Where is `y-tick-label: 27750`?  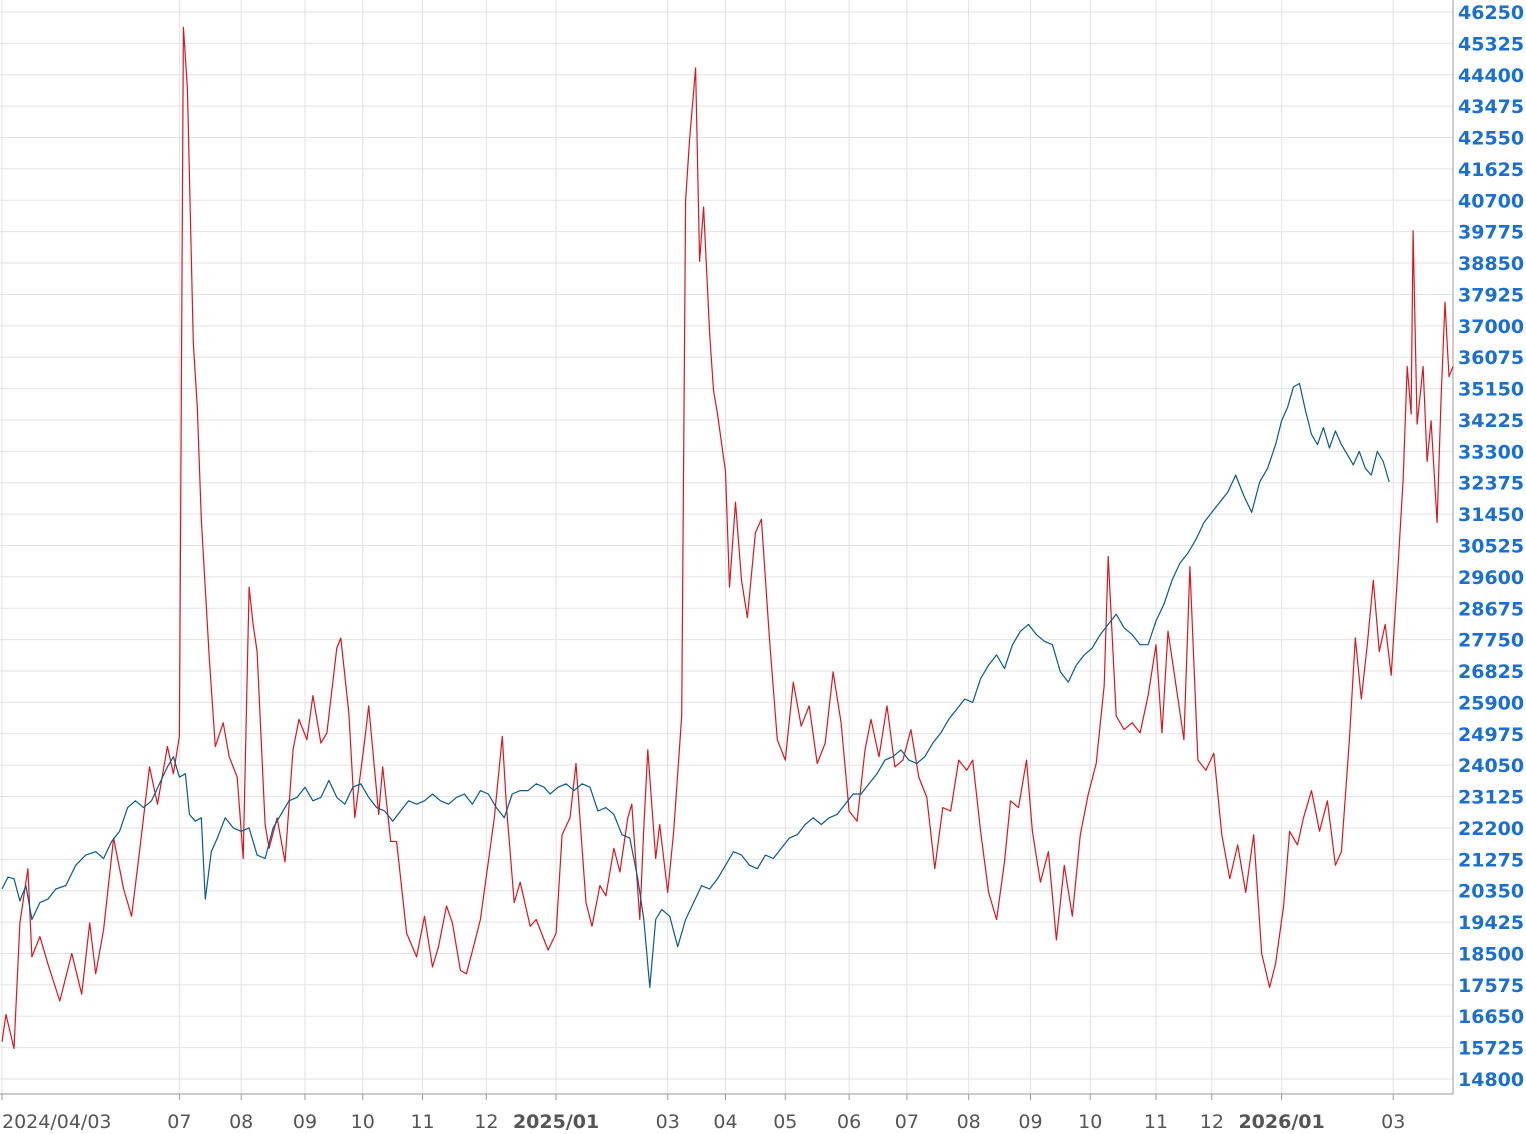
y-tick-label: 27750 is located at coordinates (1491, 641).